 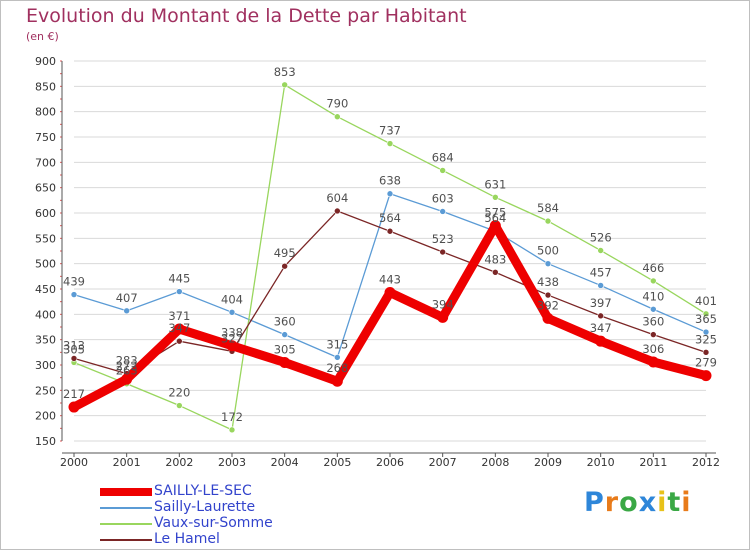 I want to click on y-tick-label: 900, so click(x=45, y=61).